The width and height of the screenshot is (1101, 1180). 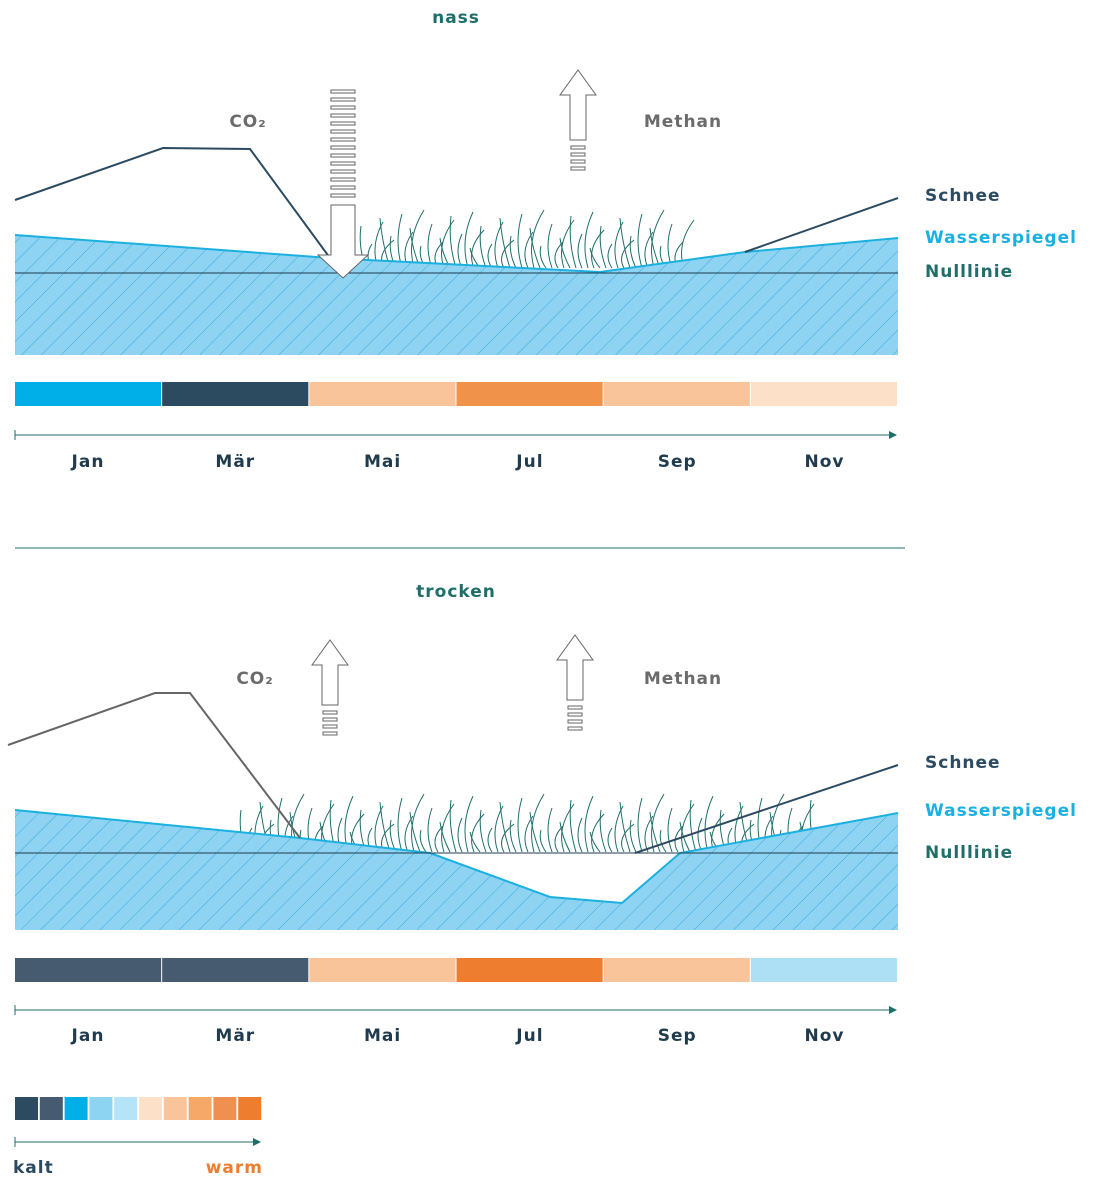 I want to click on month-label: Mär, so click(x=235, y=1036).